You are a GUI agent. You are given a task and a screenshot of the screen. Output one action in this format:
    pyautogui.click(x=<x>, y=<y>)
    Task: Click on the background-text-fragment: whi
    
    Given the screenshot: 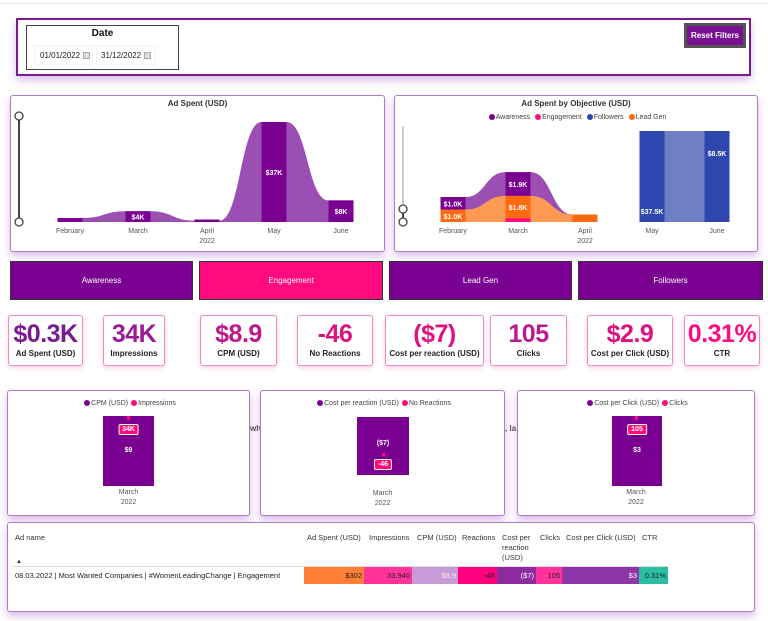 What is the action you would take?
    pyautogui.click(x=257, y=428)
    